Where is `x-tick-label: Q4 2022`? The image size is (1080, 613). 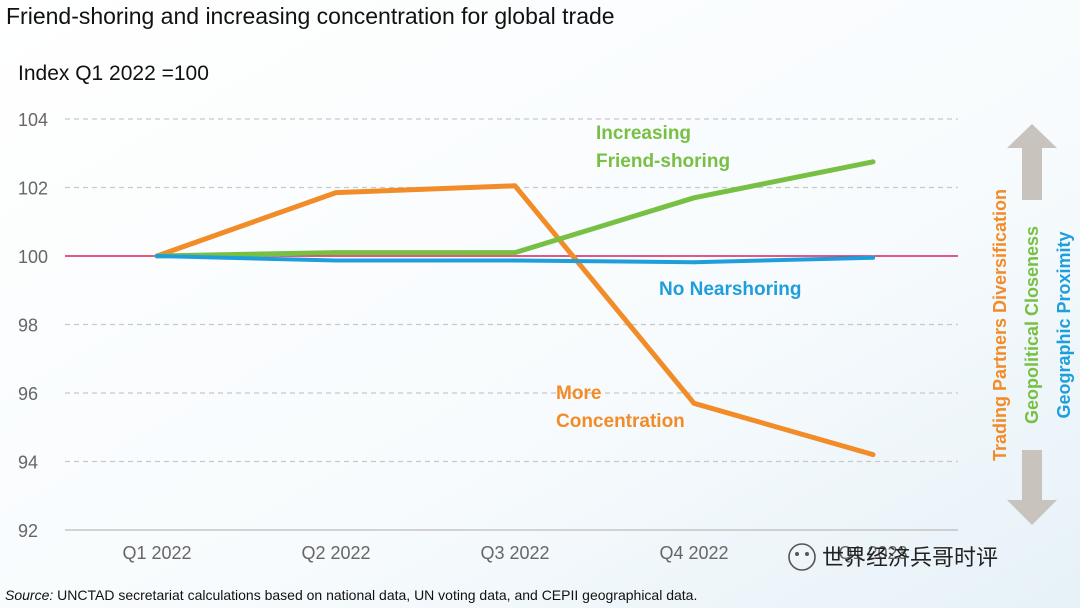 x-tick-label: Q4 2022 is located at coordinates (693, 553).